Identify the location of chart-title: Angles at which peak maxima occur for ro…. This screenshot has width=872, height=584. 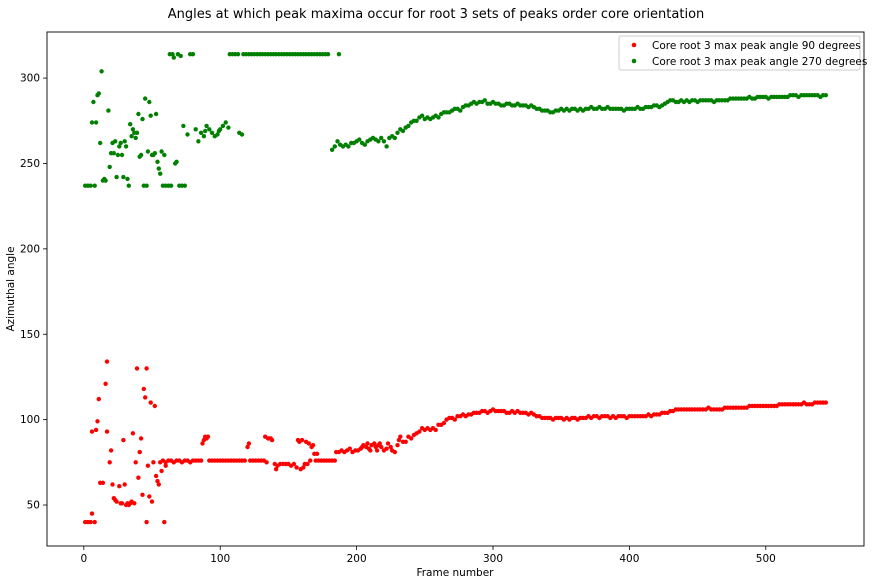
(436, 14).